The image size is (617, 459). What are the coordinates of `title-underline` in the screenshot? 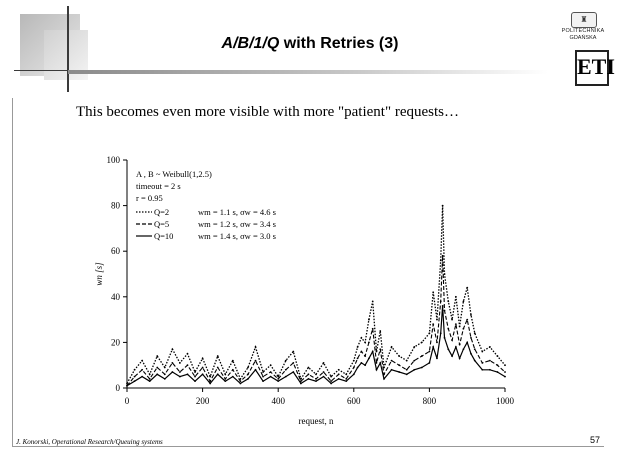 It's located at (308, 72).